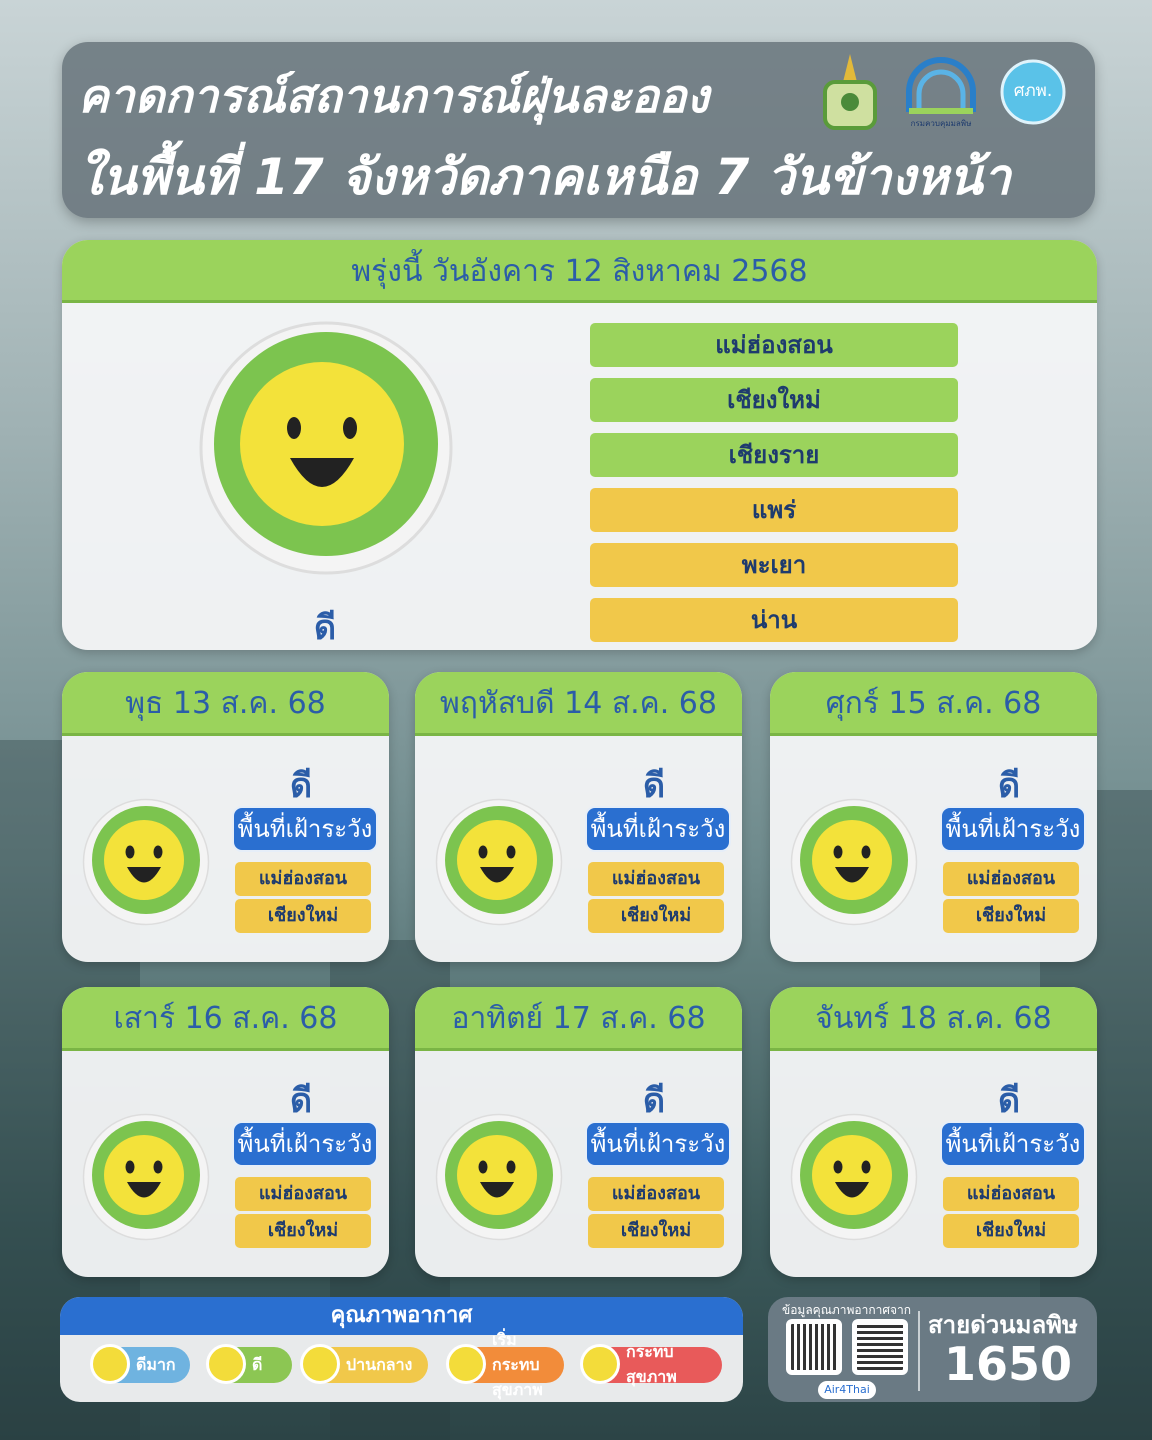 The height and width of the screenshot is (1440, 1152). I want to click on legend-item: ดี, so click(249, 1364).